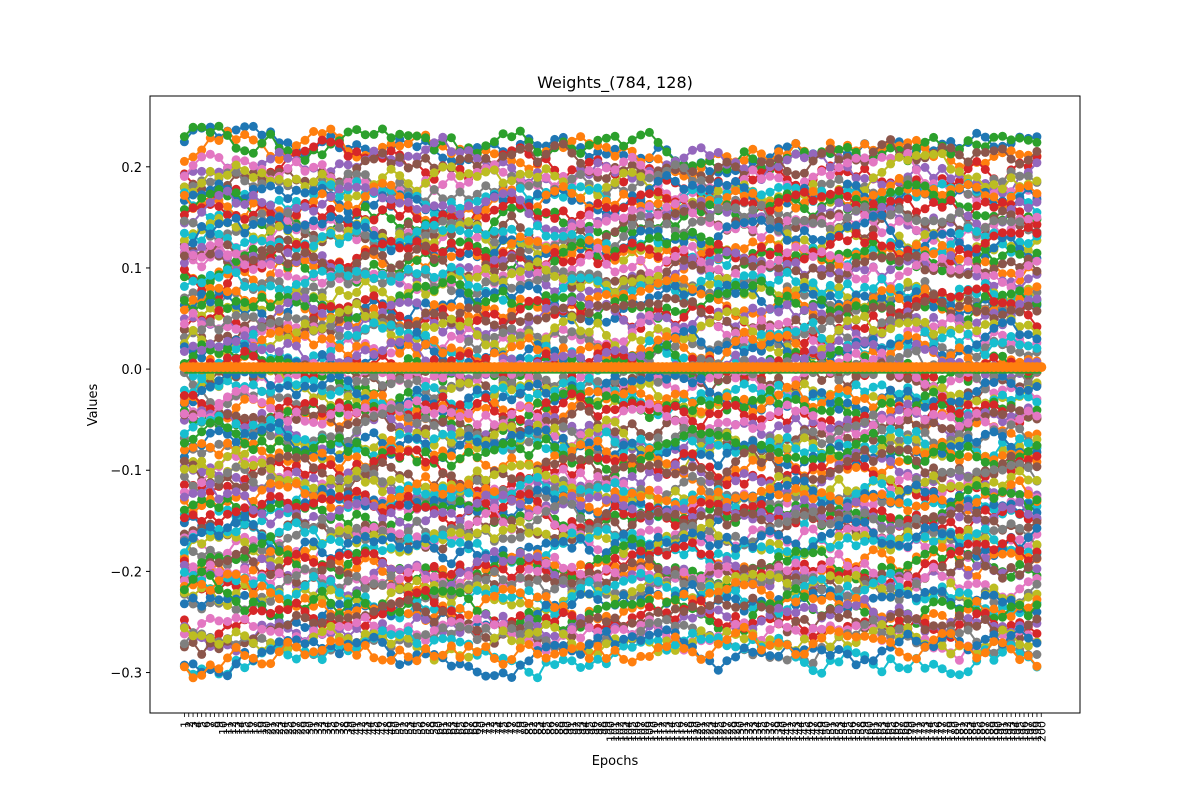  What do you see at coordinates (615, 83) in the screenshot?
I see `chart-title: Weights_(784, 128)` at bounding box center [615, 83].